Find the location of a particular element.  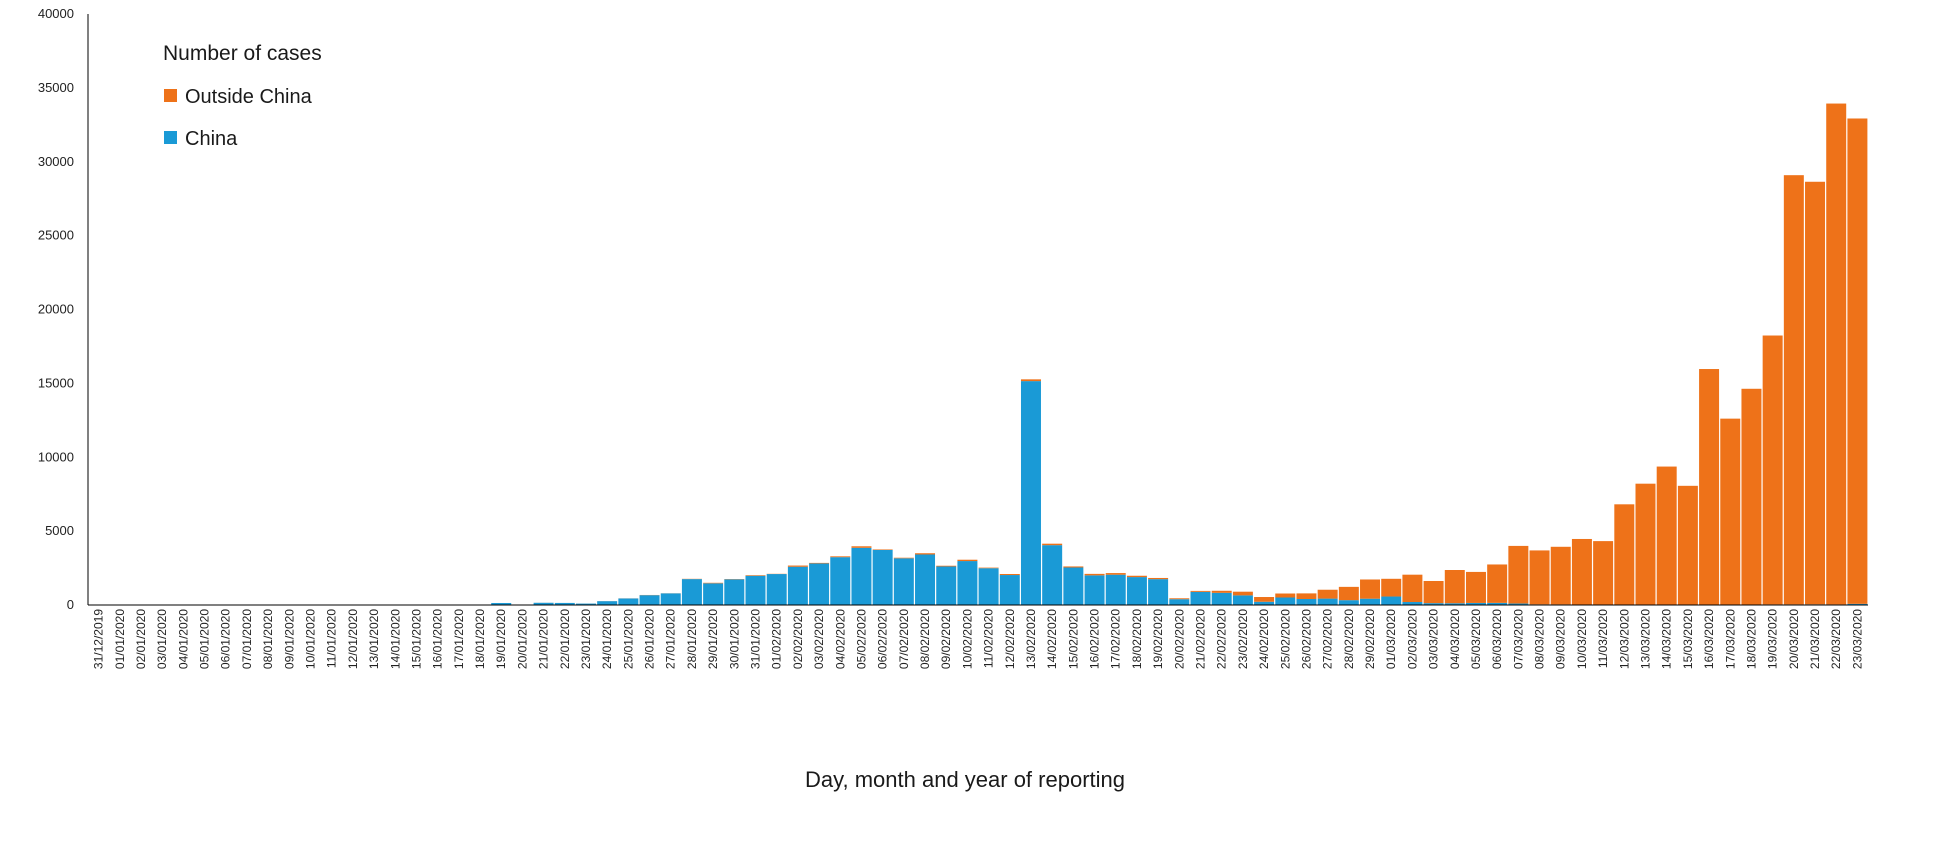

x-tick-label: 22/02/2020 is located at coordinates (1222, 639).